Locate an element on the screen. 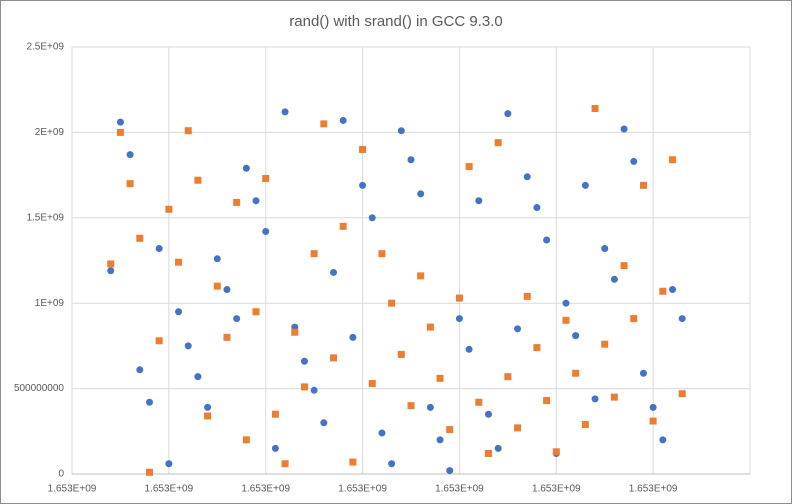  chart-title: rand() with srand() in GCC 9.3.0 is located at coordinates (395, 21).